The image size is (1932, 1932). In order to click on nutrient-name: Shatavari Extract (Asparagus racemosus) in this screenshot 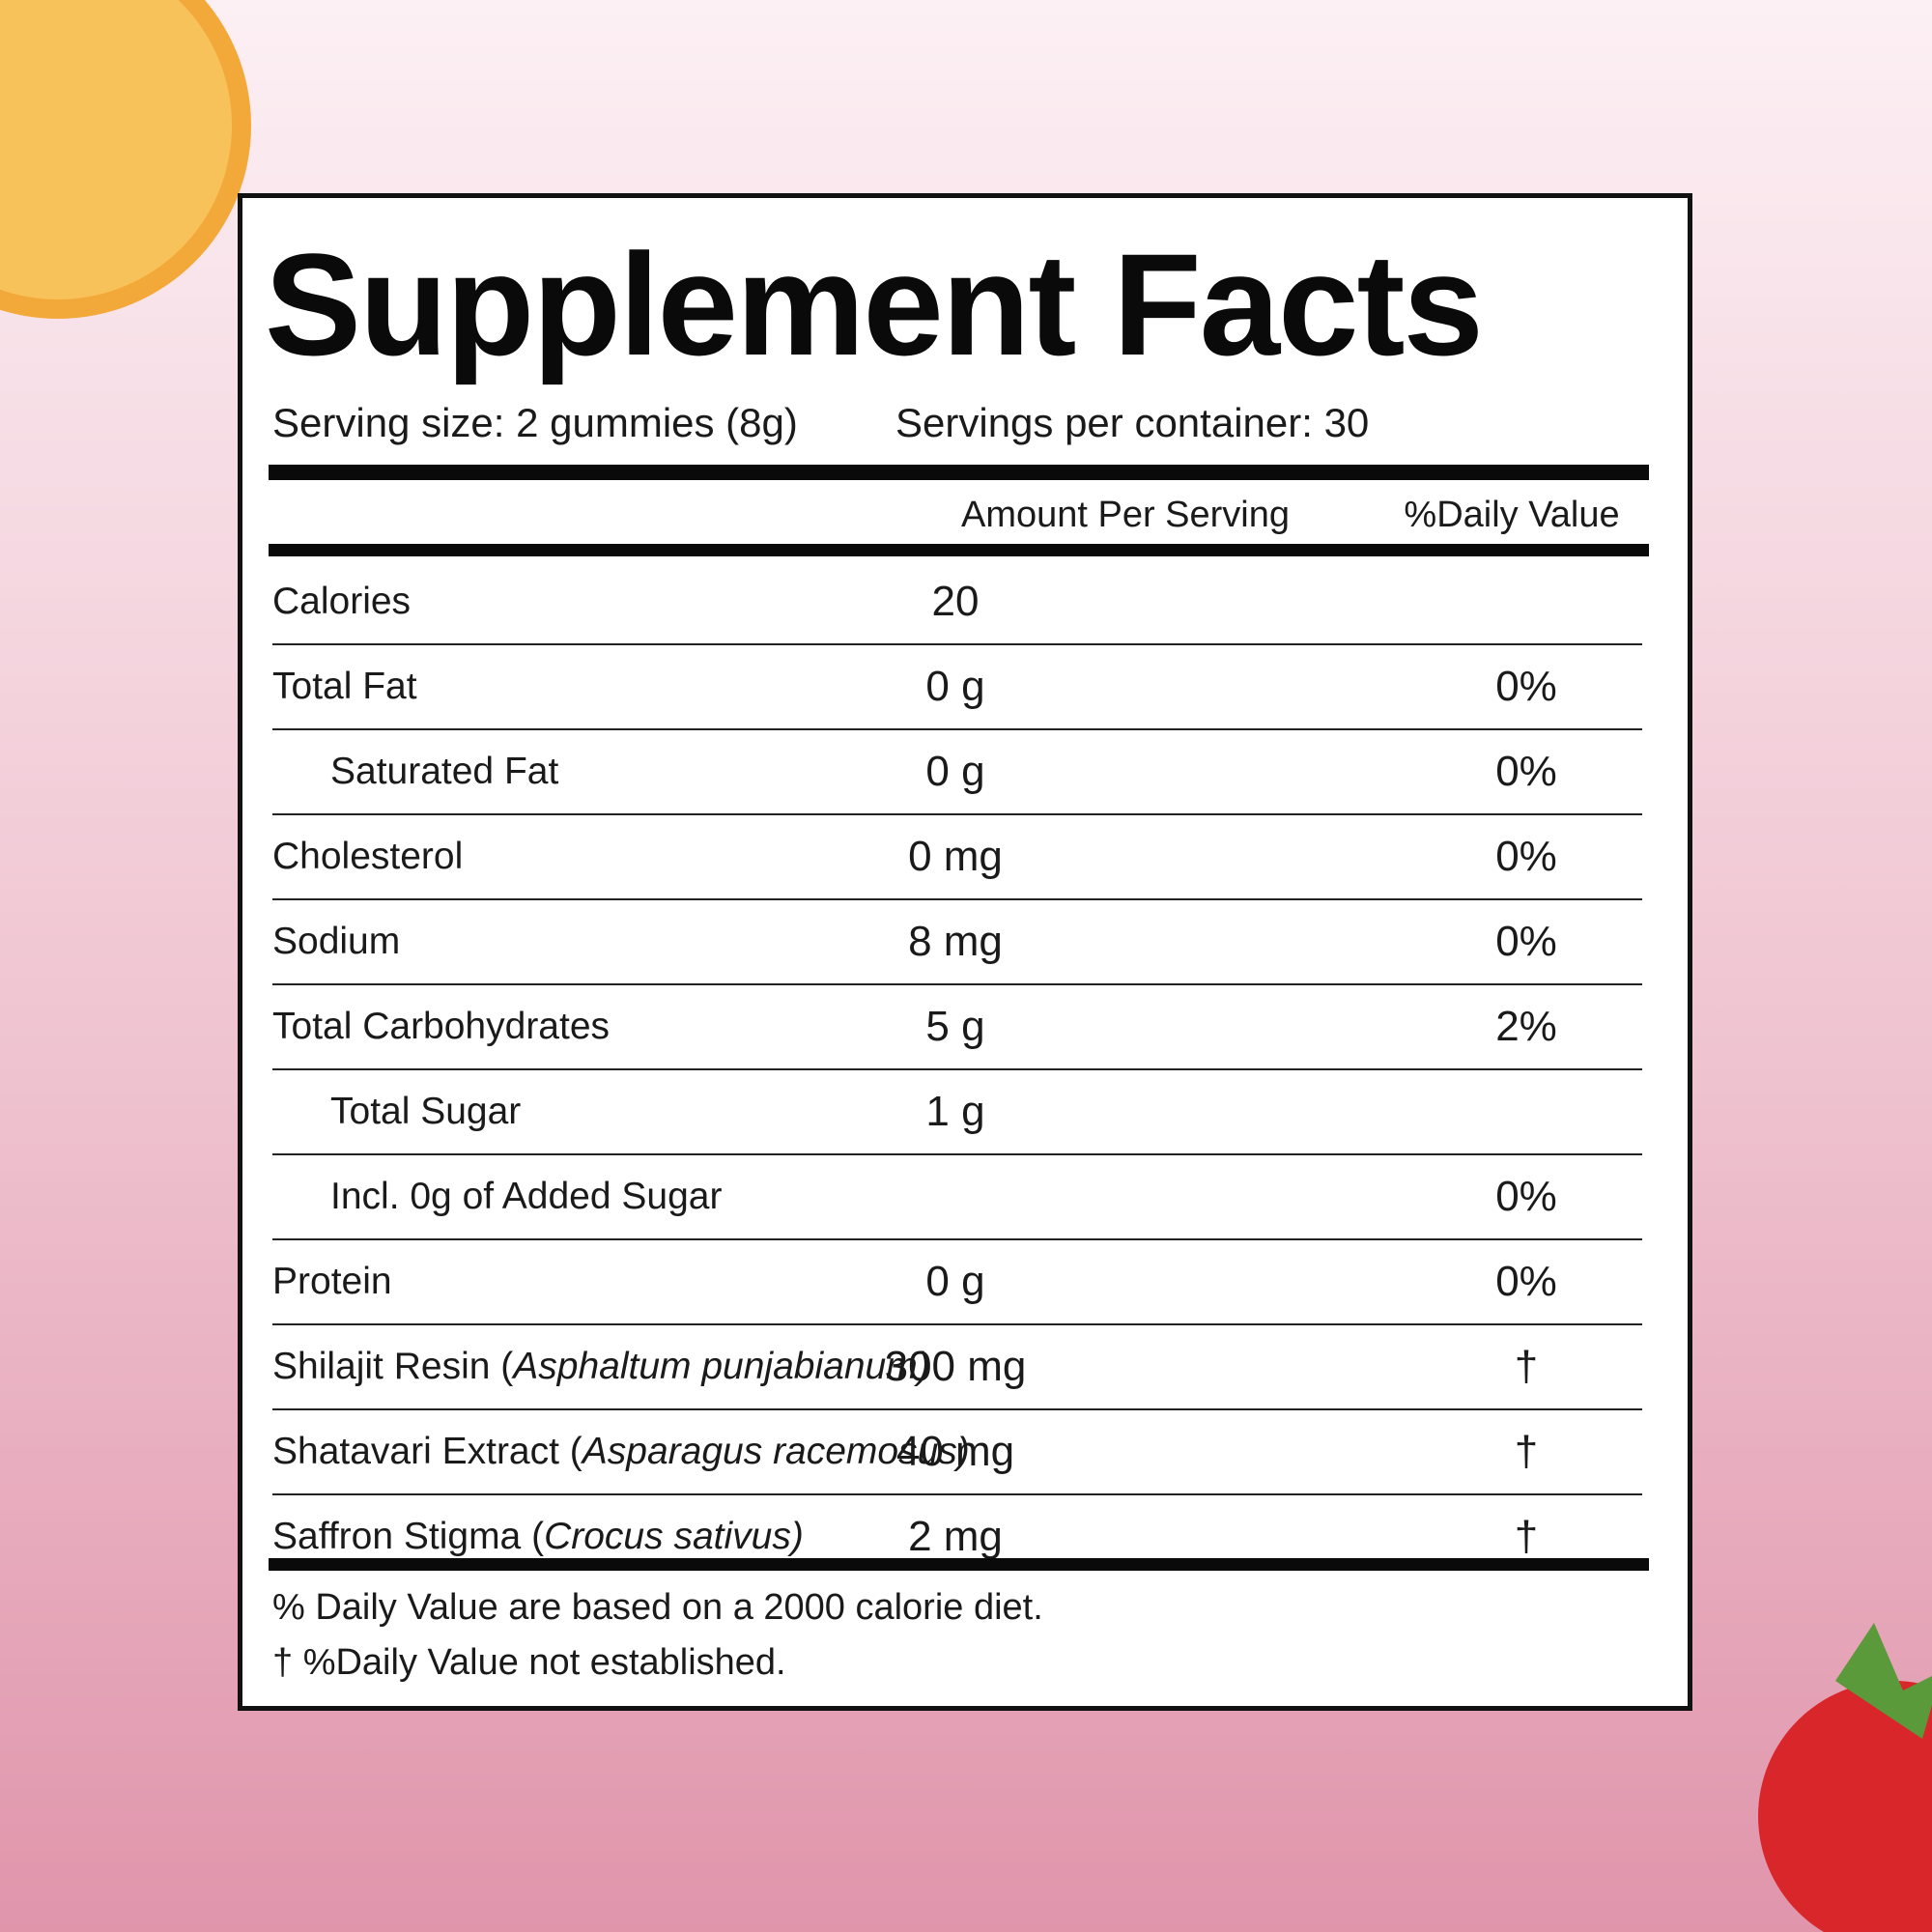, I will do `click(621, 1452)`.